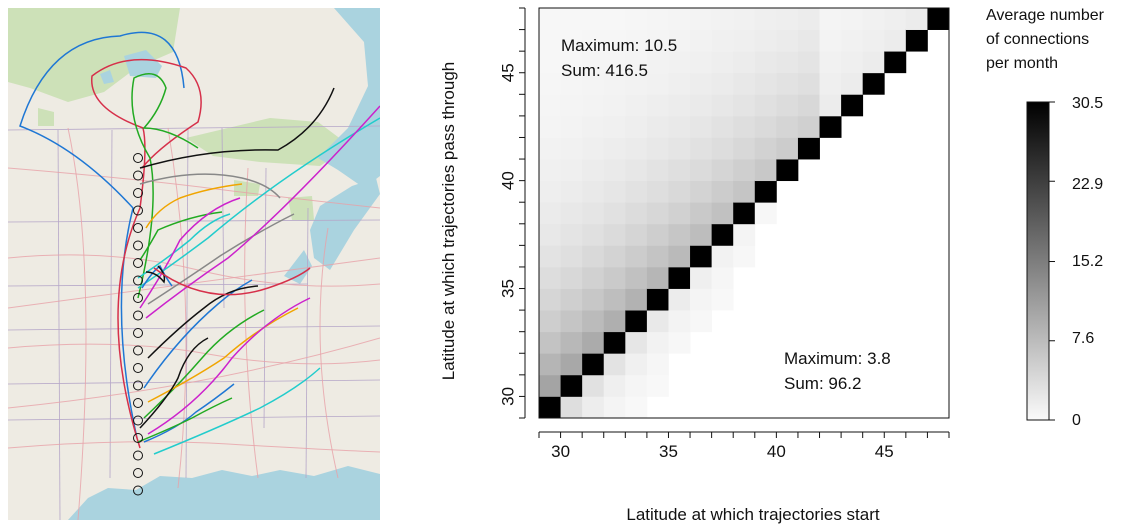  Describe the element at coordinates (619, 45) in the screenshot. I see `upper-max-label: Maximum: 10.5` at that location.